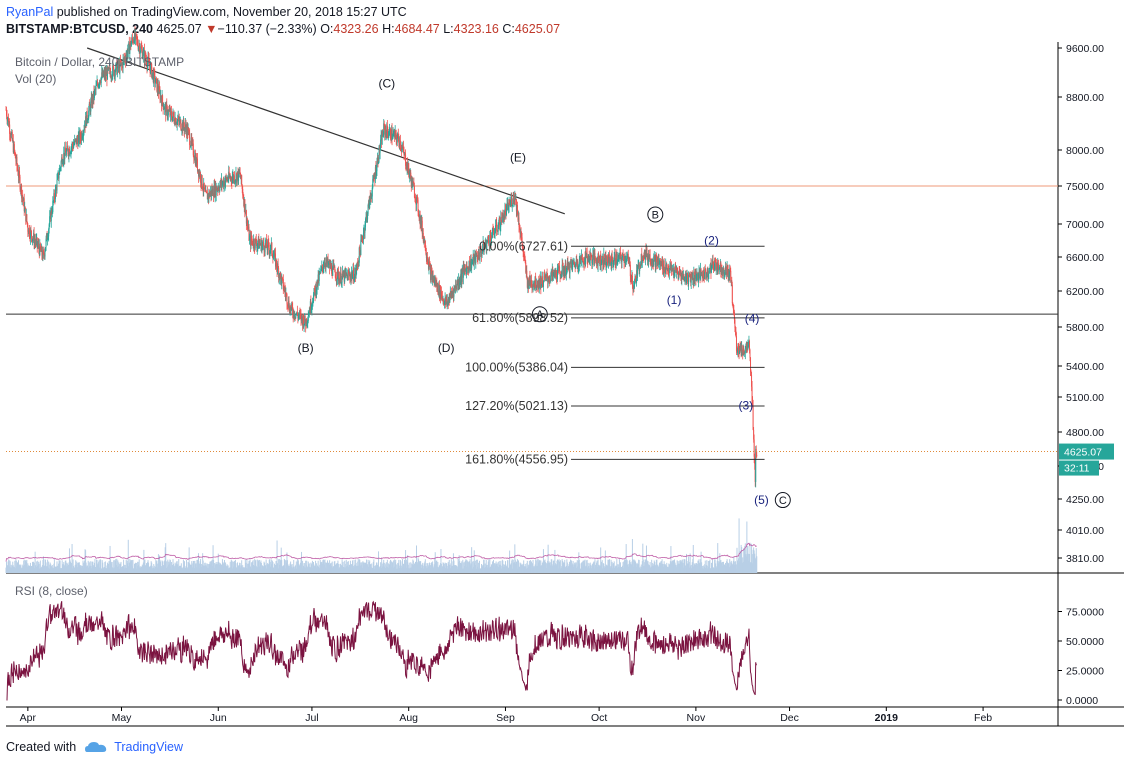 Image resolution: width=1124 pixels, height=766 pixels. What do you see at coordinates (148, 747) in the screenshot?
I see `tradingview-brand: TradingView` at bounding box center [148, 747].